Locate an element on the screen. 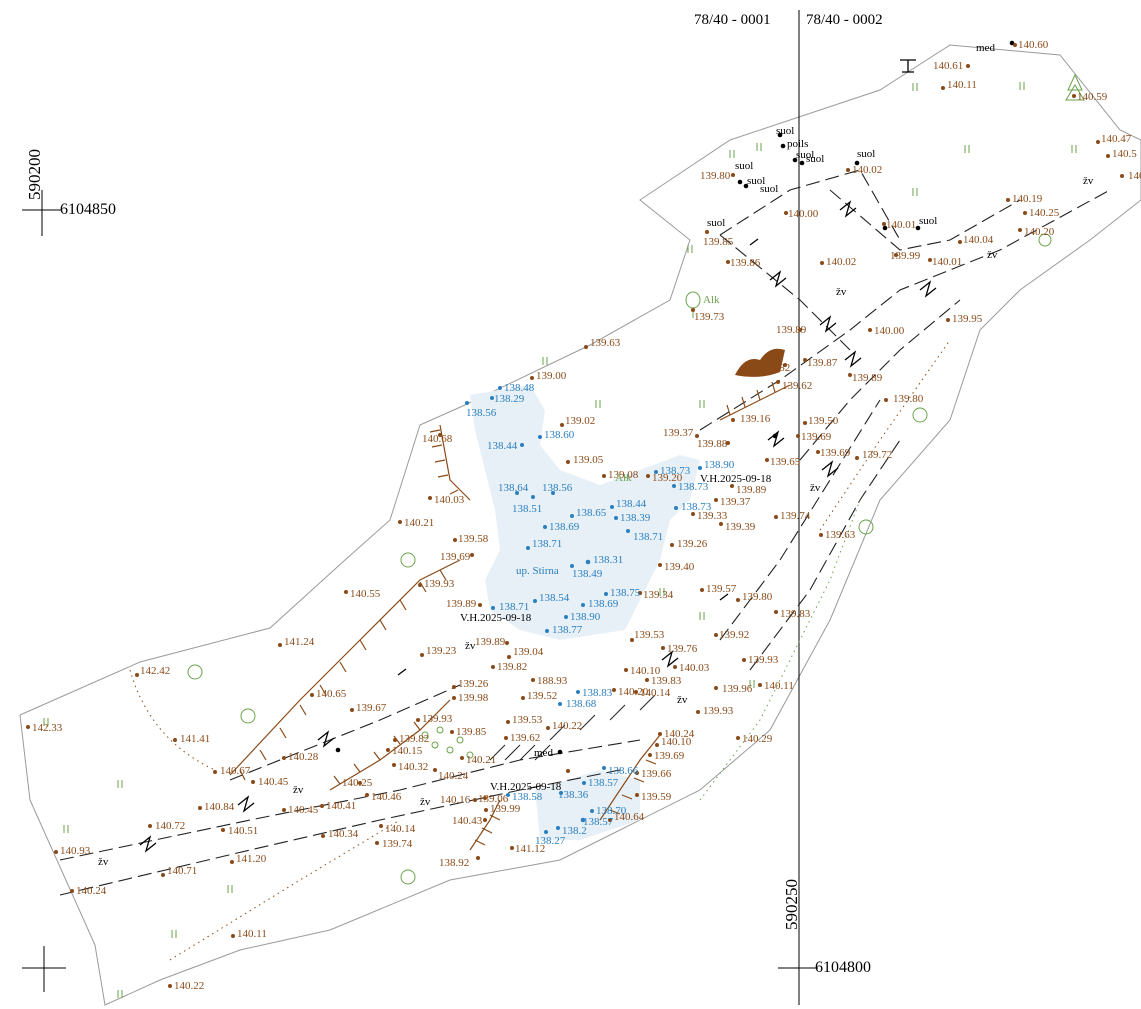  water-point: 138.68 is located at coordinates (577, 704).